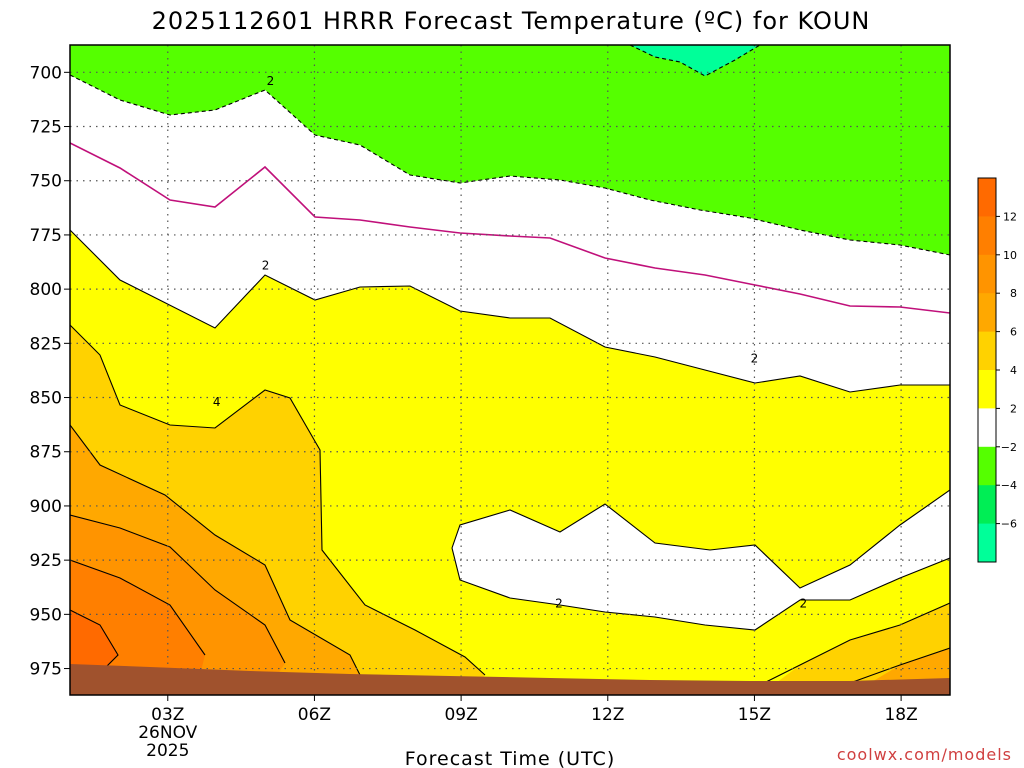 This screenshot has height=768, width=1024. I want to click on colorbar-tick-label: −6, so click(1009, 524).